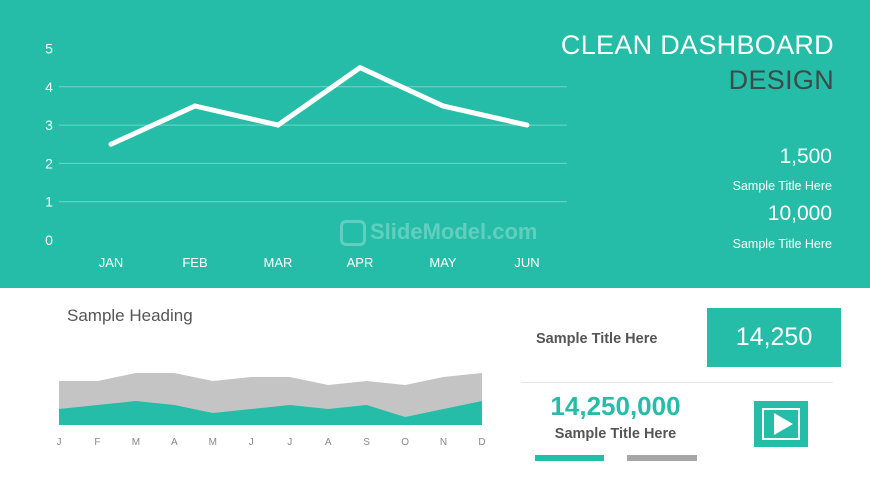  Describe the element at coordinates (270, 413) in the screenshot. I see `area-series-teal` at that location.